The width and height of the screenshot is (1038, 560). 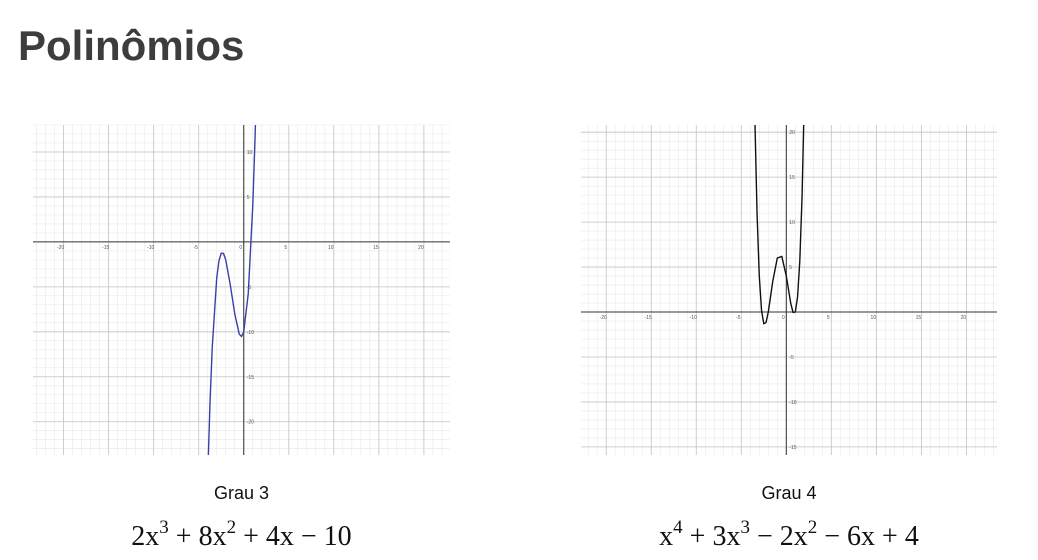 What do you see at coordinates (241, 493) in the screenshot?
I see `caption: Grau 3` at bounding box center [241, 493].